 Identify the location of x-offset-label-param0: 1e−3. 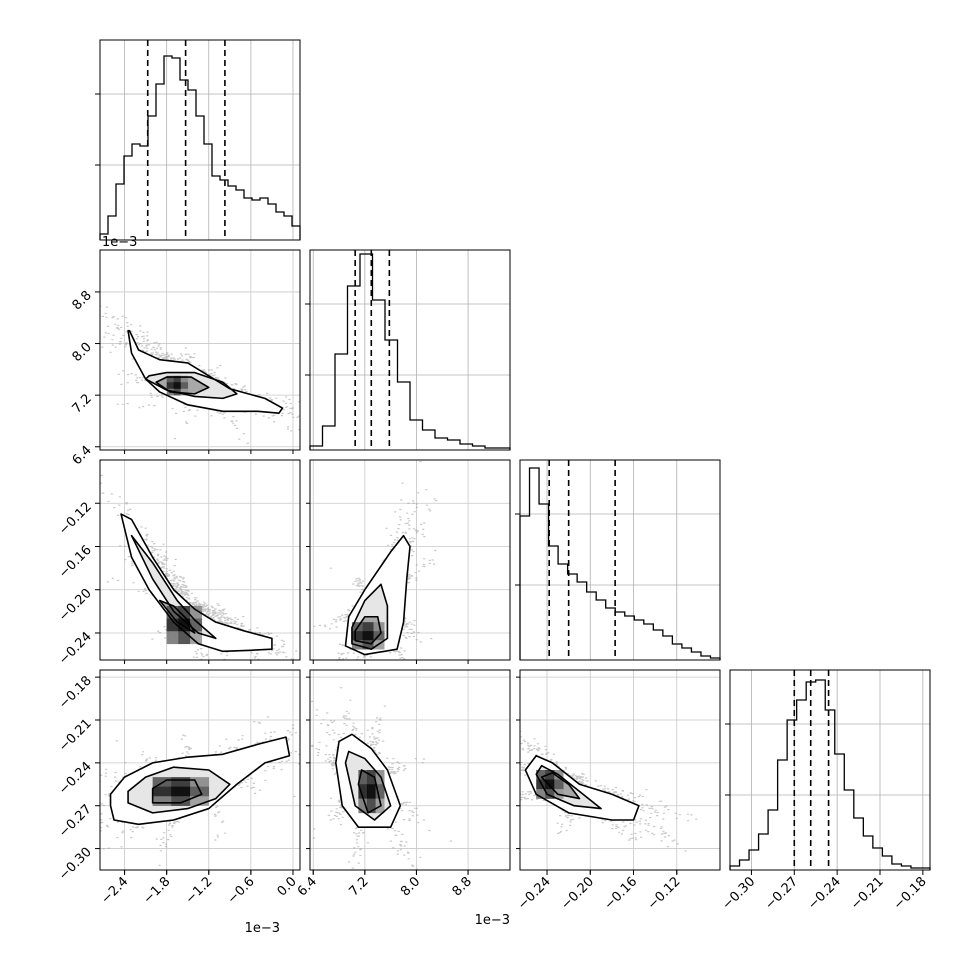
(262, 928).